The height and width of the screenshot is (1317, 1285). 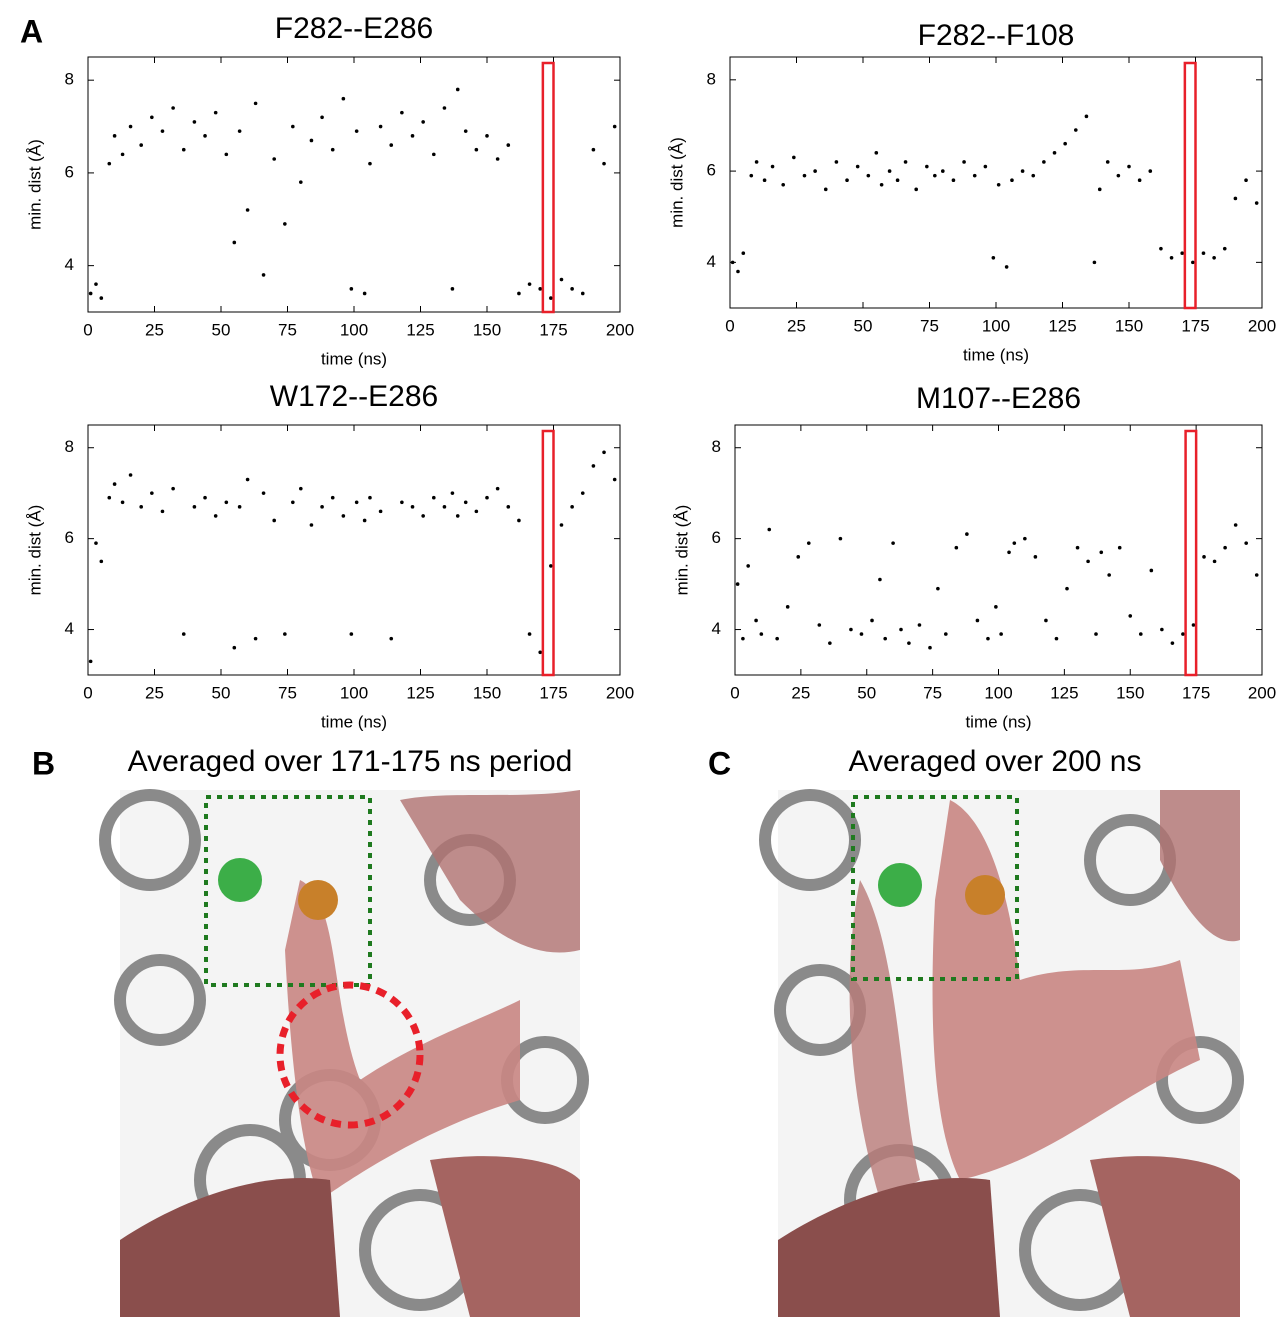 What do you see at coordinates (1262, 692) in the screenshot?
I see `x-tick-label: 200` at bounding box center [1262, 692].